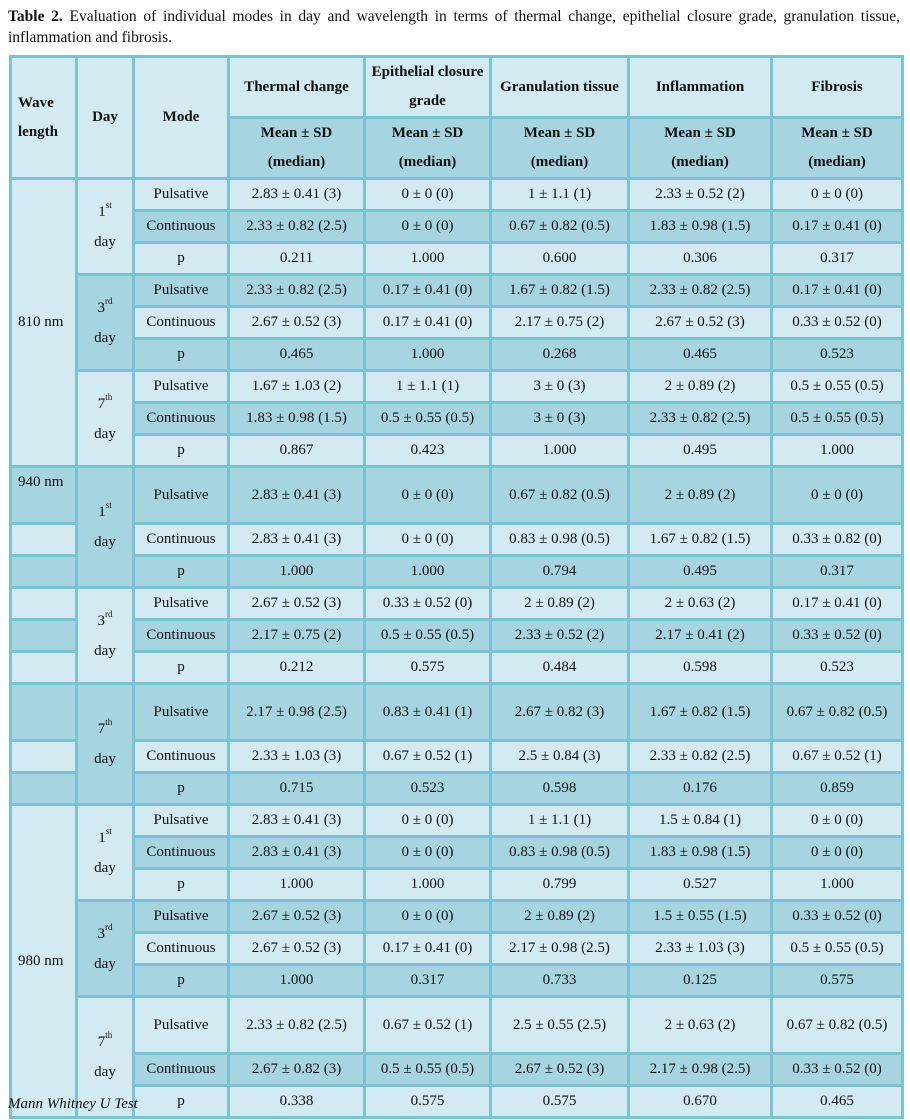 This screenshot has height=1120, width=910. I want to click on table-row: p 1.000 1.000 0.799 0.527 1.000, so click(457, 884).